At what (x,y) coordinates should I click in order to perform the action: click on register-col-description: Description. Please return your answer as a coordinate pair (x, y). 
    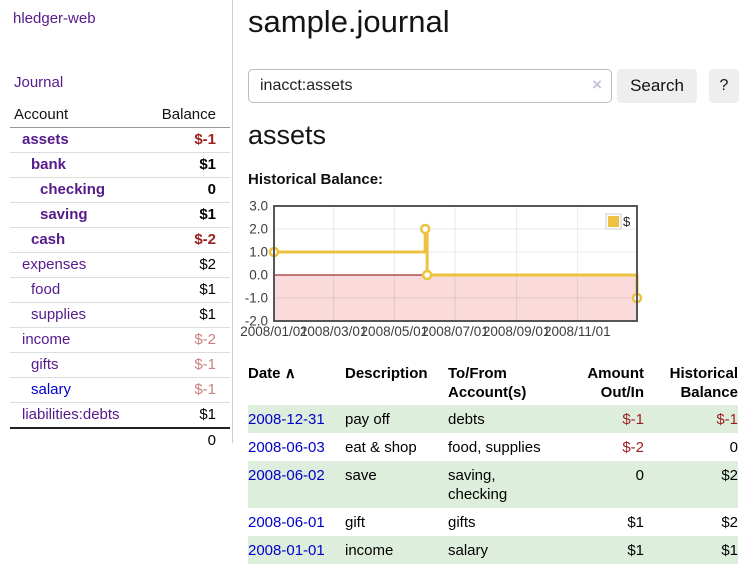
    Looking at the image, I should click on (386, 373).